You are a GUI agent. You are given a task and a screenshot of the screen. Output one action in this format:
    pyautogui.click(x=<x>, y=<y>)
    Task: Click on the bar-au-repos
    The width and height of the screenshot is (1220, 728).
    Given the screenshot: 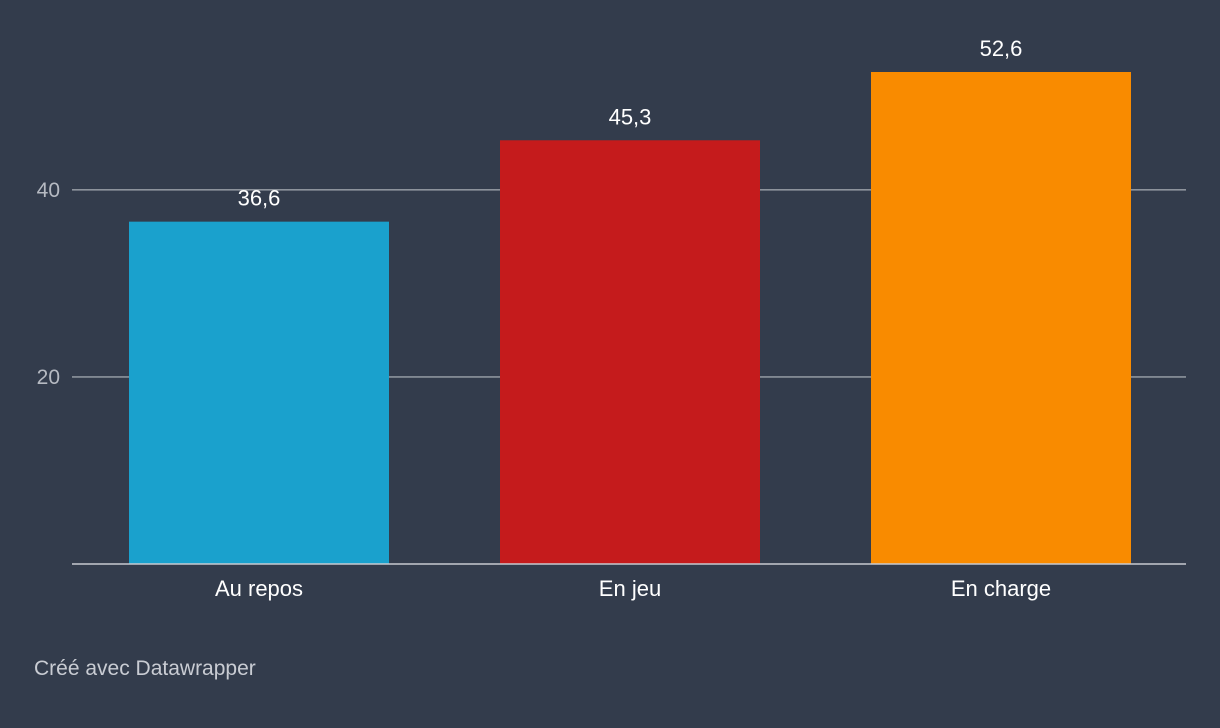 What is the action you would take?
    pyautogui.click(x=259, y=393)
    